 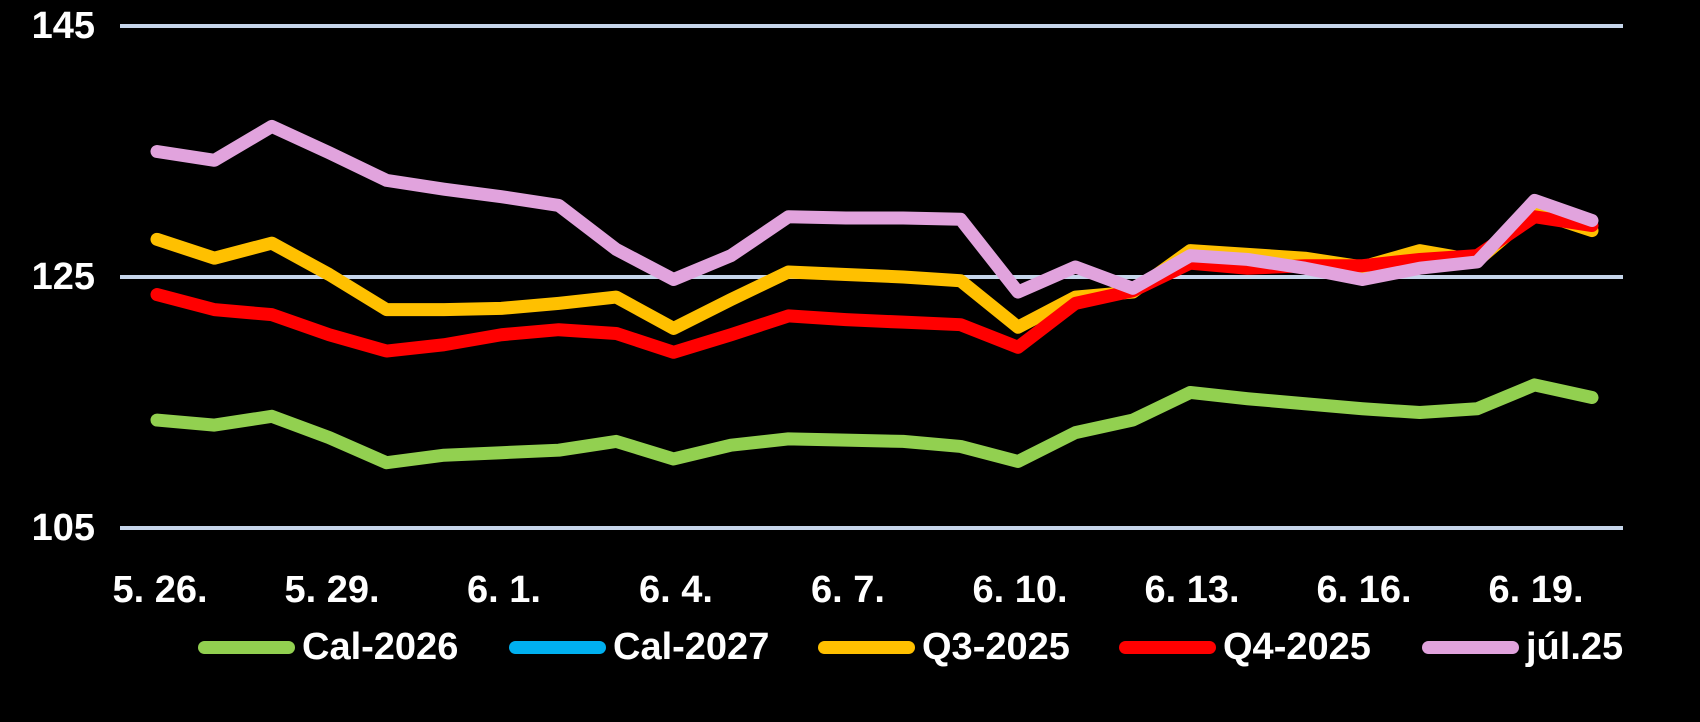 What do you see at coordinates (159, 590) in the screenshot?
I see `x-tick-label: 5. 26.` at bounding box center [159, 590].